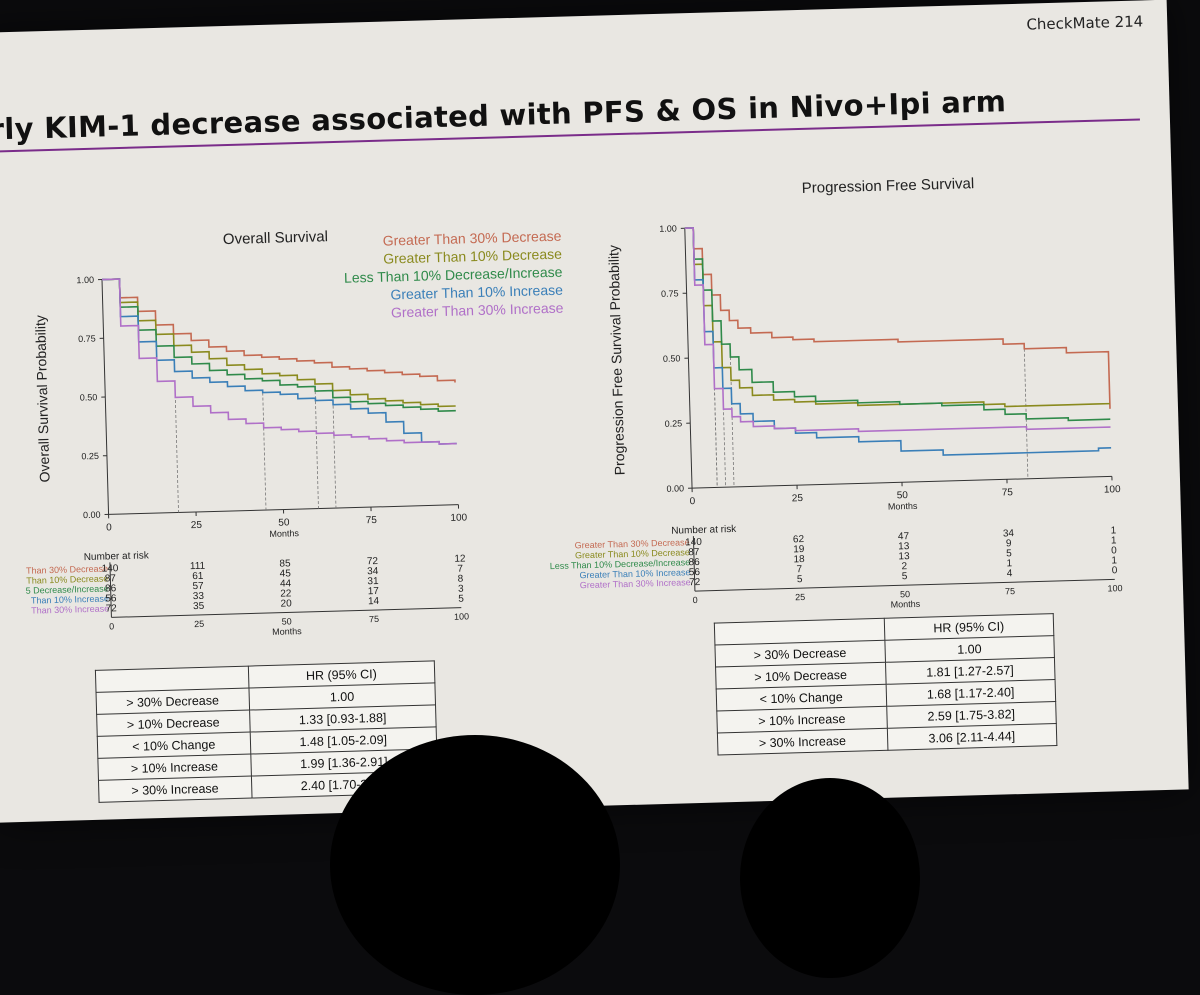  What do you see at coordinates (199, 606) in the screenshot?
I see `risk-count: 35` at bounding box center [199, 606].